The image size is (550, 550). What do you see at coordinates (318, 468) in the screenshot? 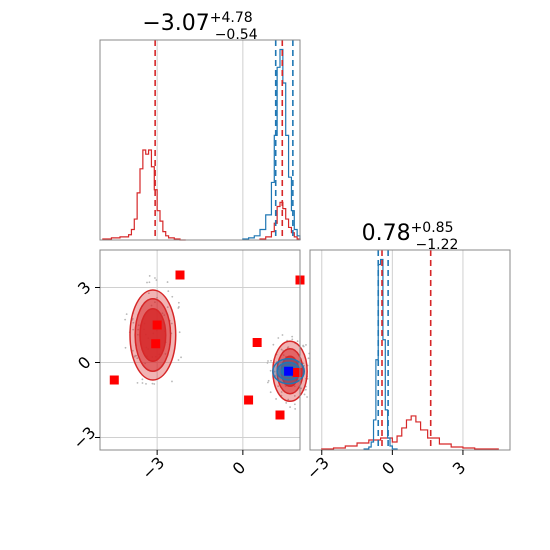
I see `marginal-y-xtick-label: −3` at bounding box center [318, 468].